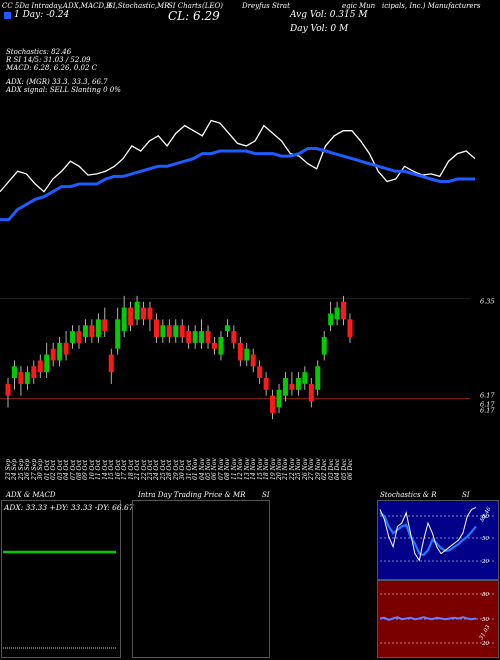  I want to click on adx-signal-readout: ADX signal: SELL Slanting 0 0%, so click(63, 90).